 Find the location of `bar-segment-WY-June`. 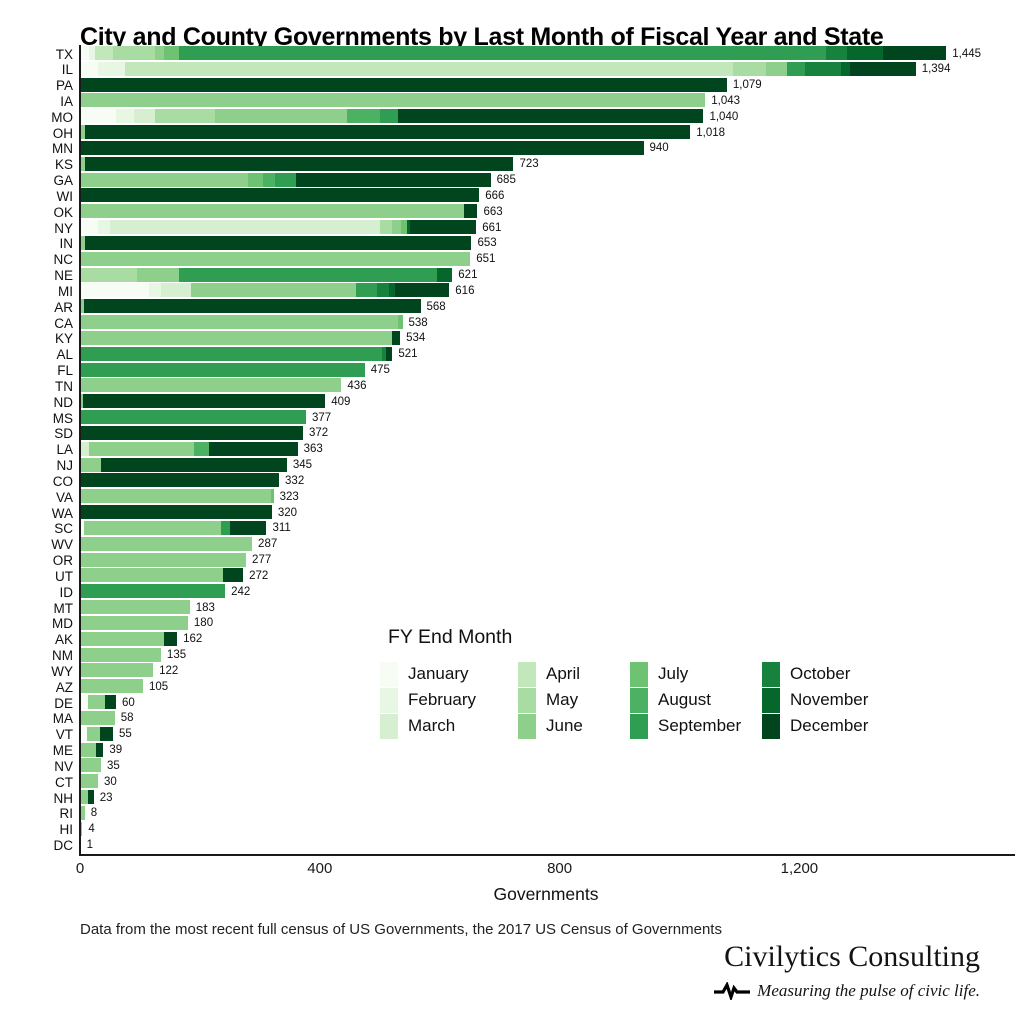

bar-segment-WY-June is located at coordinates (117, 670).